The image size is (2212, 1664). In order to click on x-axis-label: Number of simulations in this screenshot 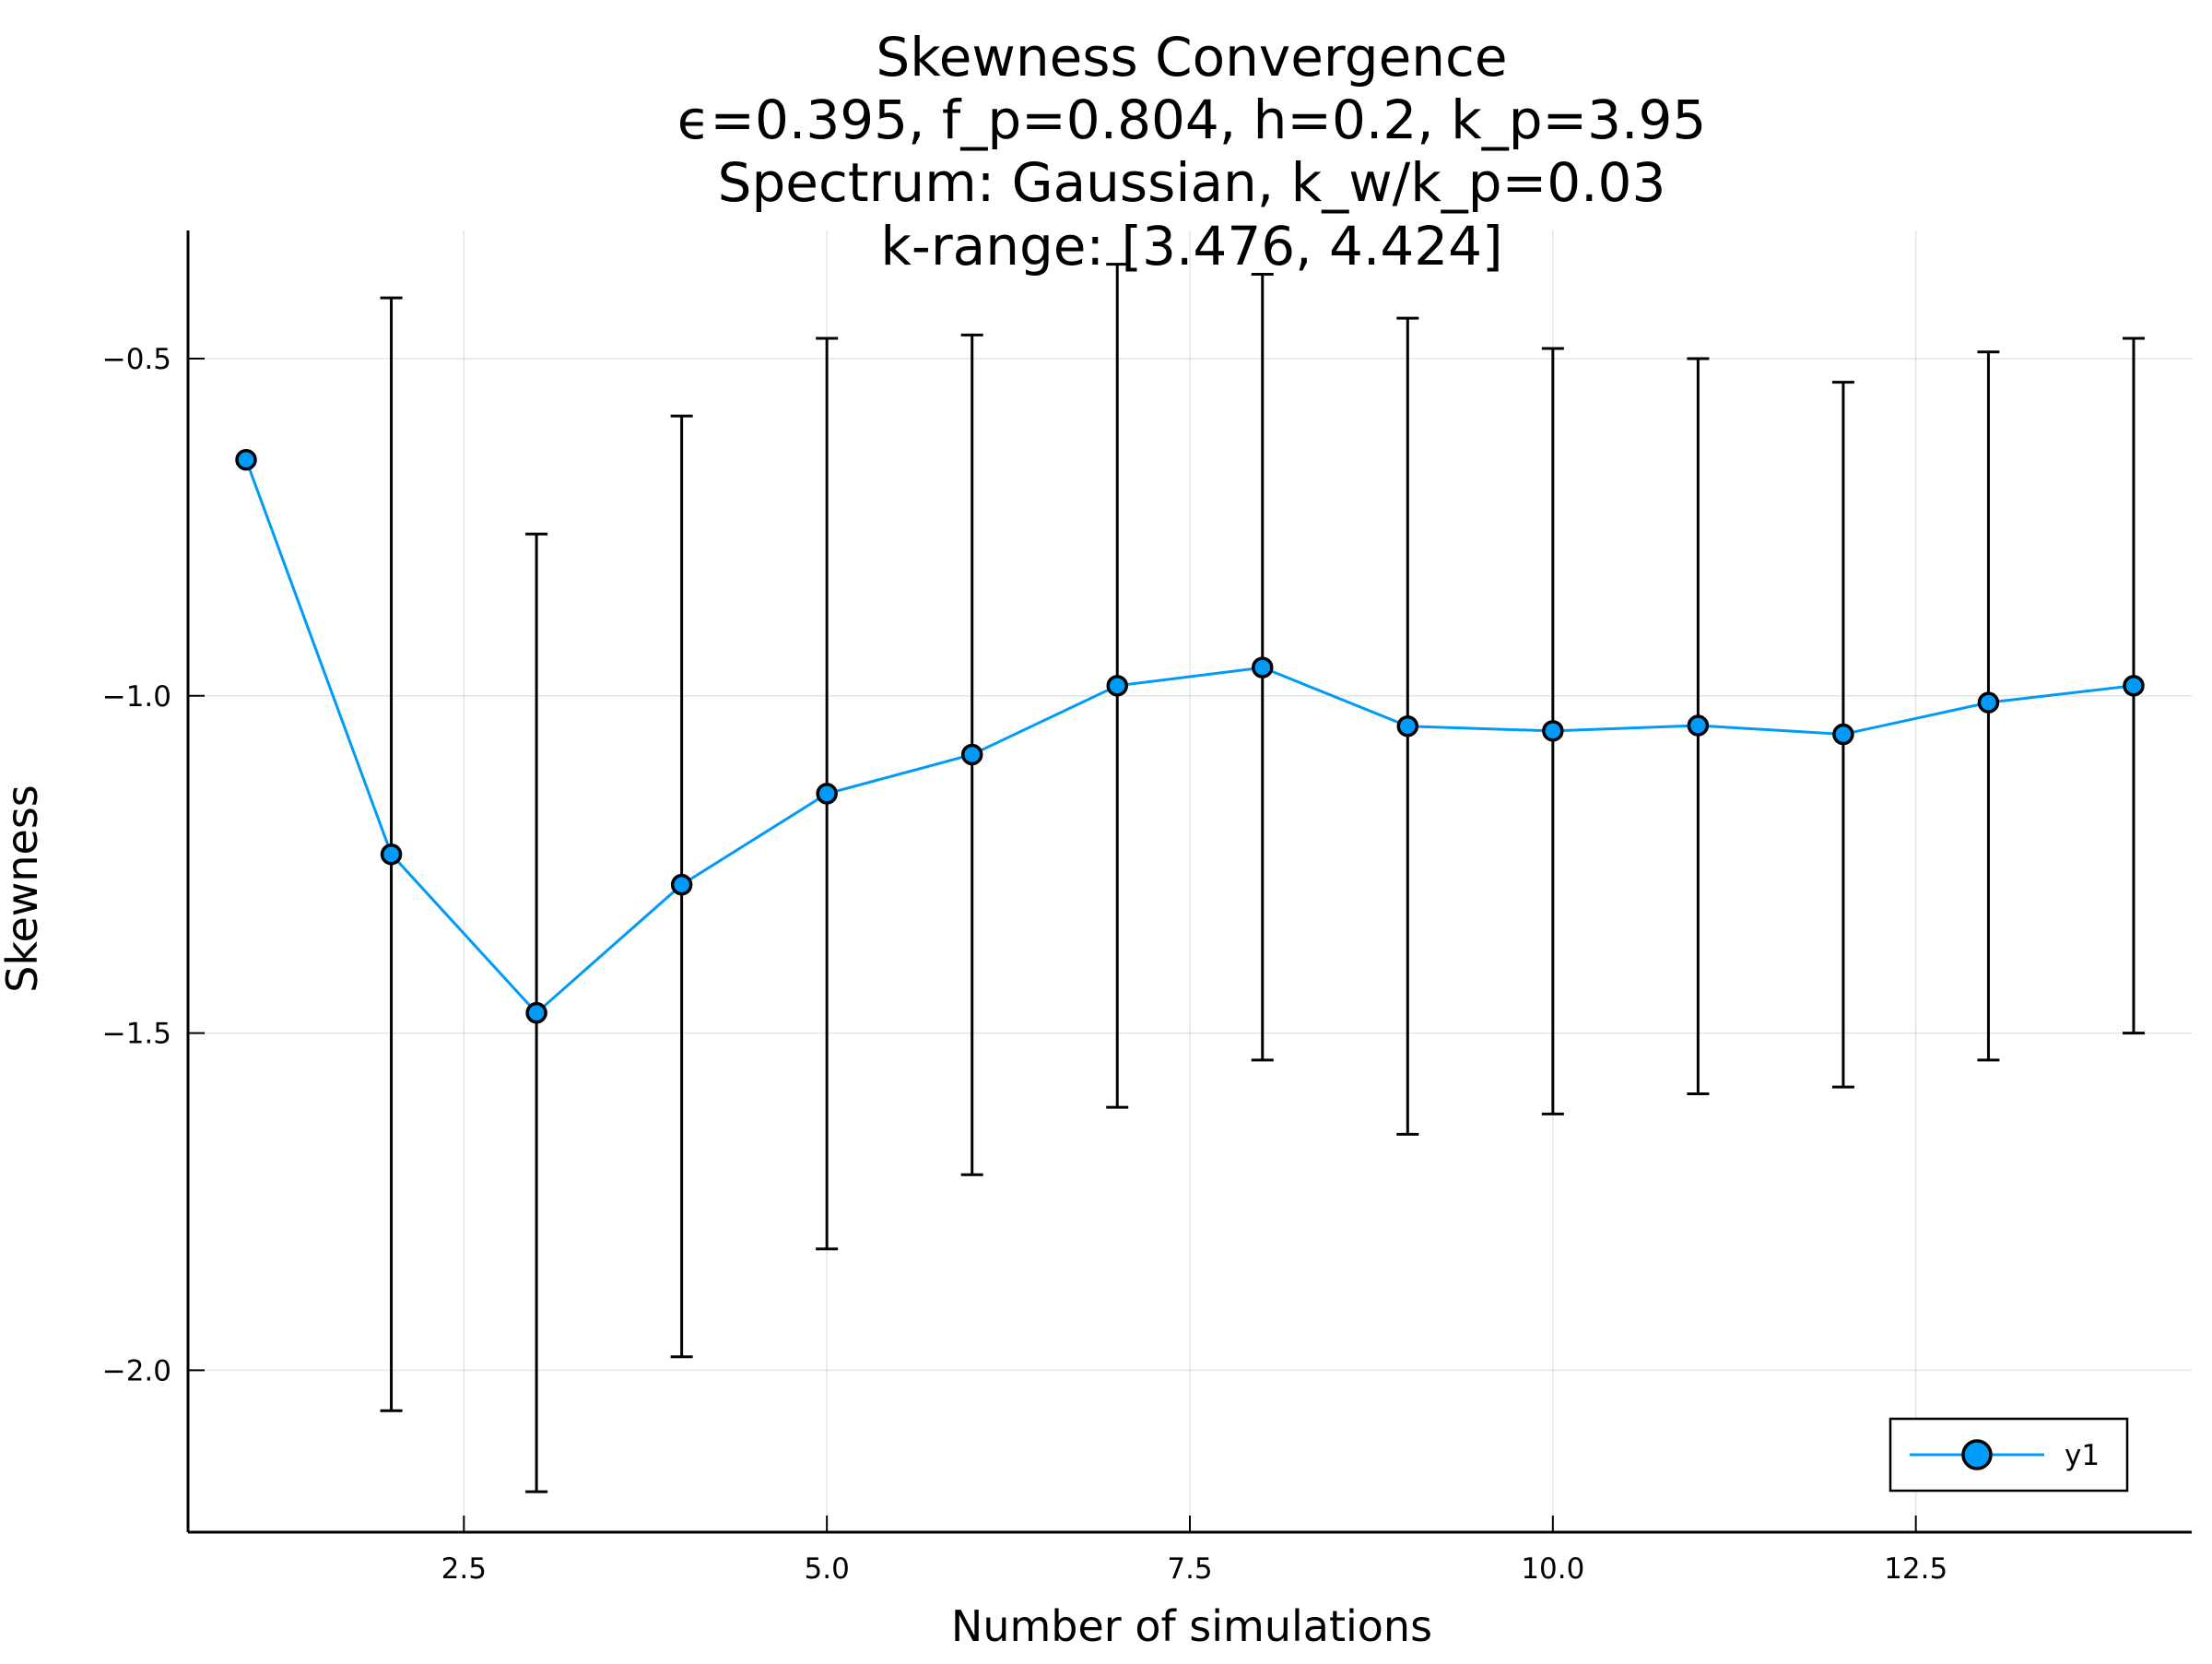, I will do `click(1191, 1626)`.